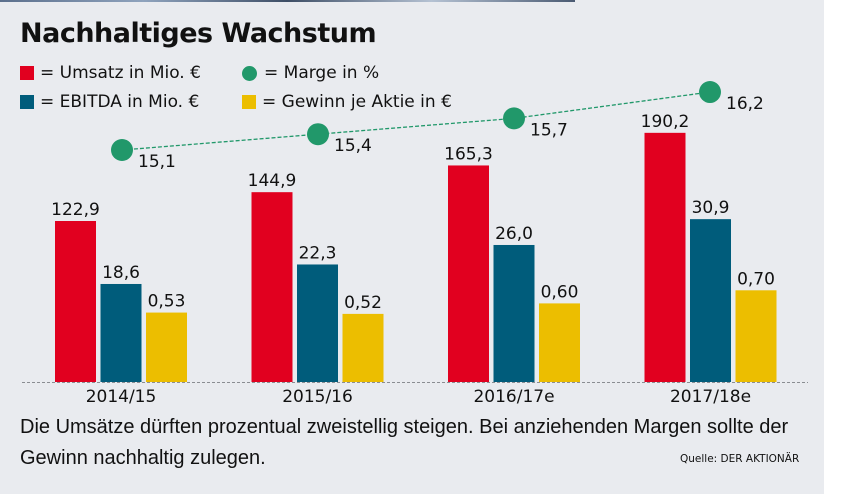 Image resolution: width=854 pixels, height=494 pixels. I want to click on bar-value-label: 165,3, so click(468, 154).